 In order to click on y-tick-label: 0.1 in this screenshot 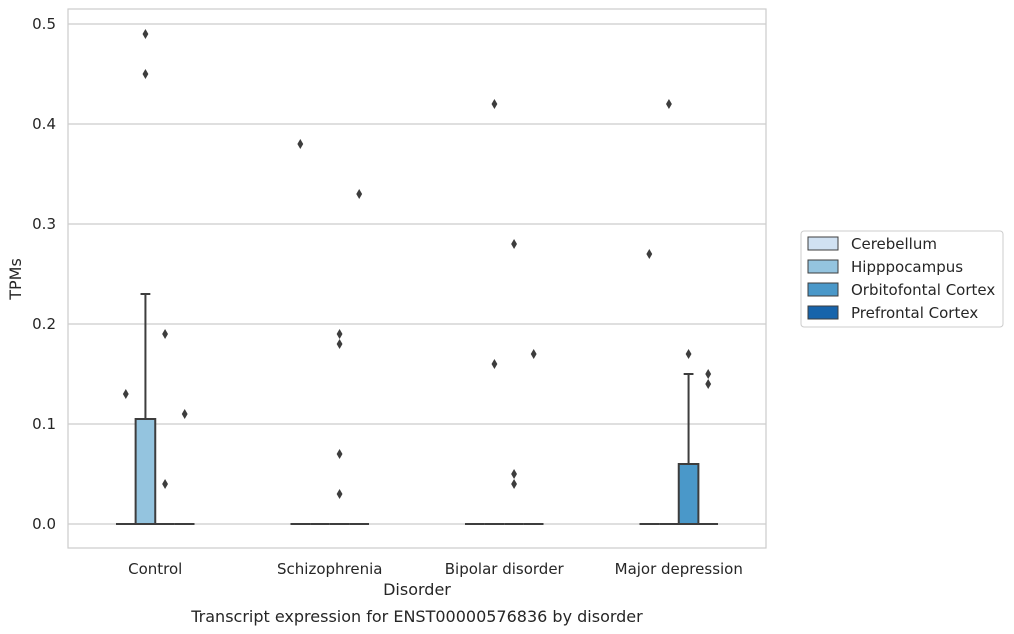, I will do `click(44, 424)`.